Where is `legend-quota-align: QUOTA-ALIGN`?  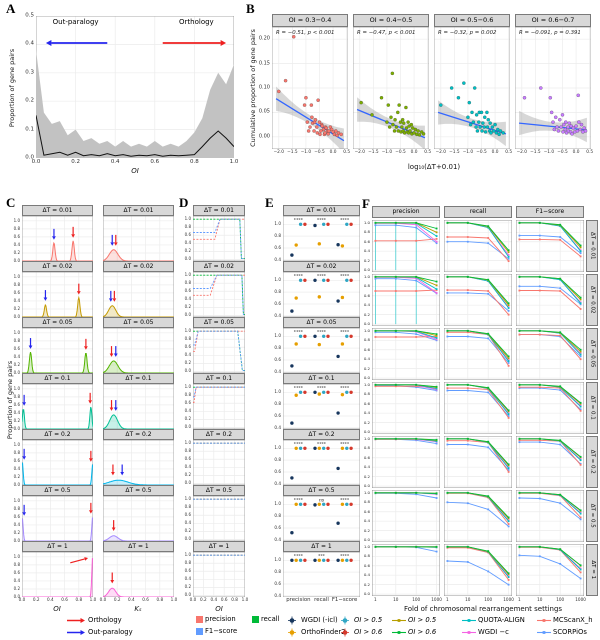 legend-quota-align: QUOTA-ALIGN is located at coordinates (493, 620).